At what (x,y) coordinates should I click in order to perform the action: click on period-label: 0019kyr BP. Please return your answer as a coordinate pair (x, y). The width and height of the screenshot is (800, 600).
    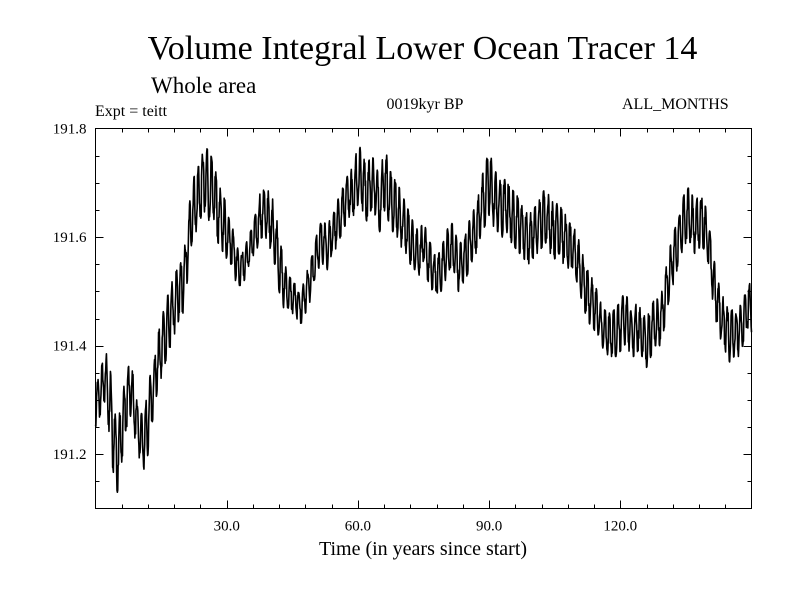
    Looking at the image, I should click on (425, 104).